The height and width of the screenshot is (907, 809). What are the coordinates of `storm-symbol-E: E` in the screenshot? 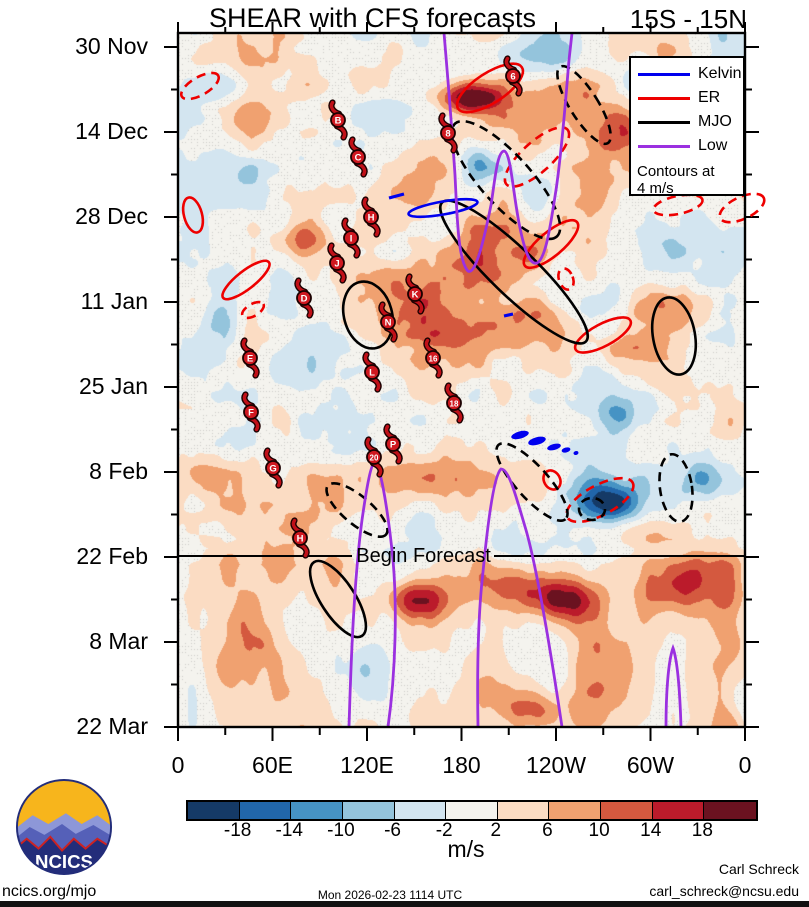 It's located at (250, 358).